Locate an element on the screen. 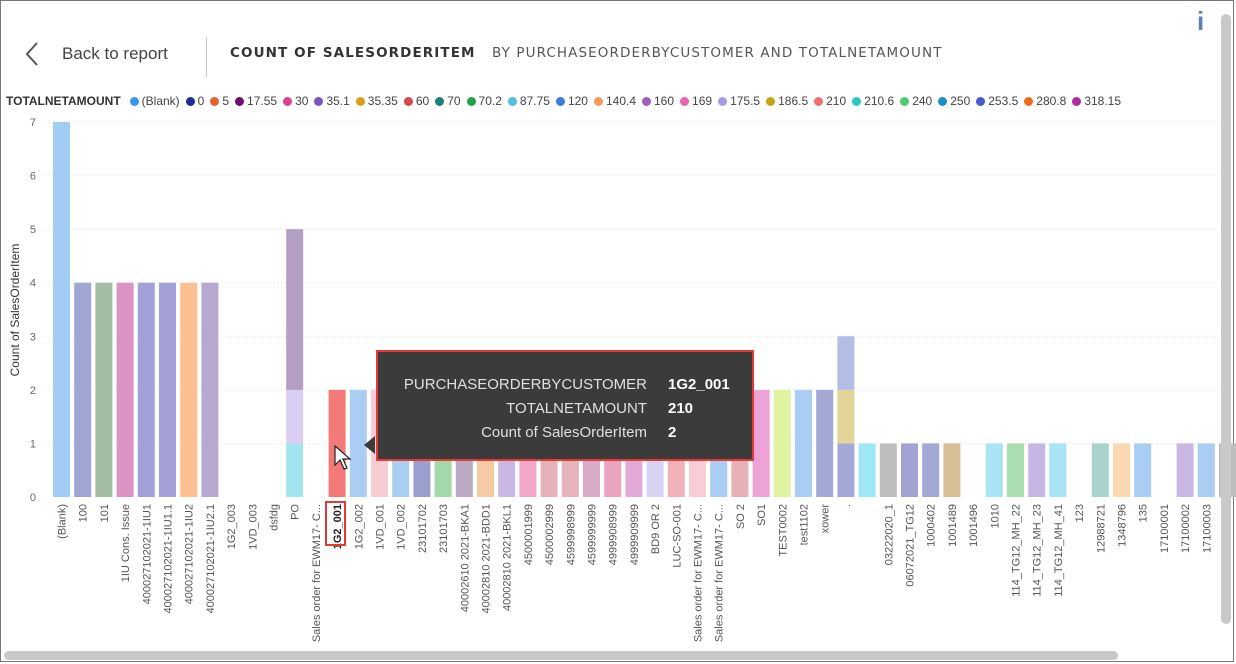 The image size is (1236, 664). vertical-scrollbar is located at coordinates (1226, 319).